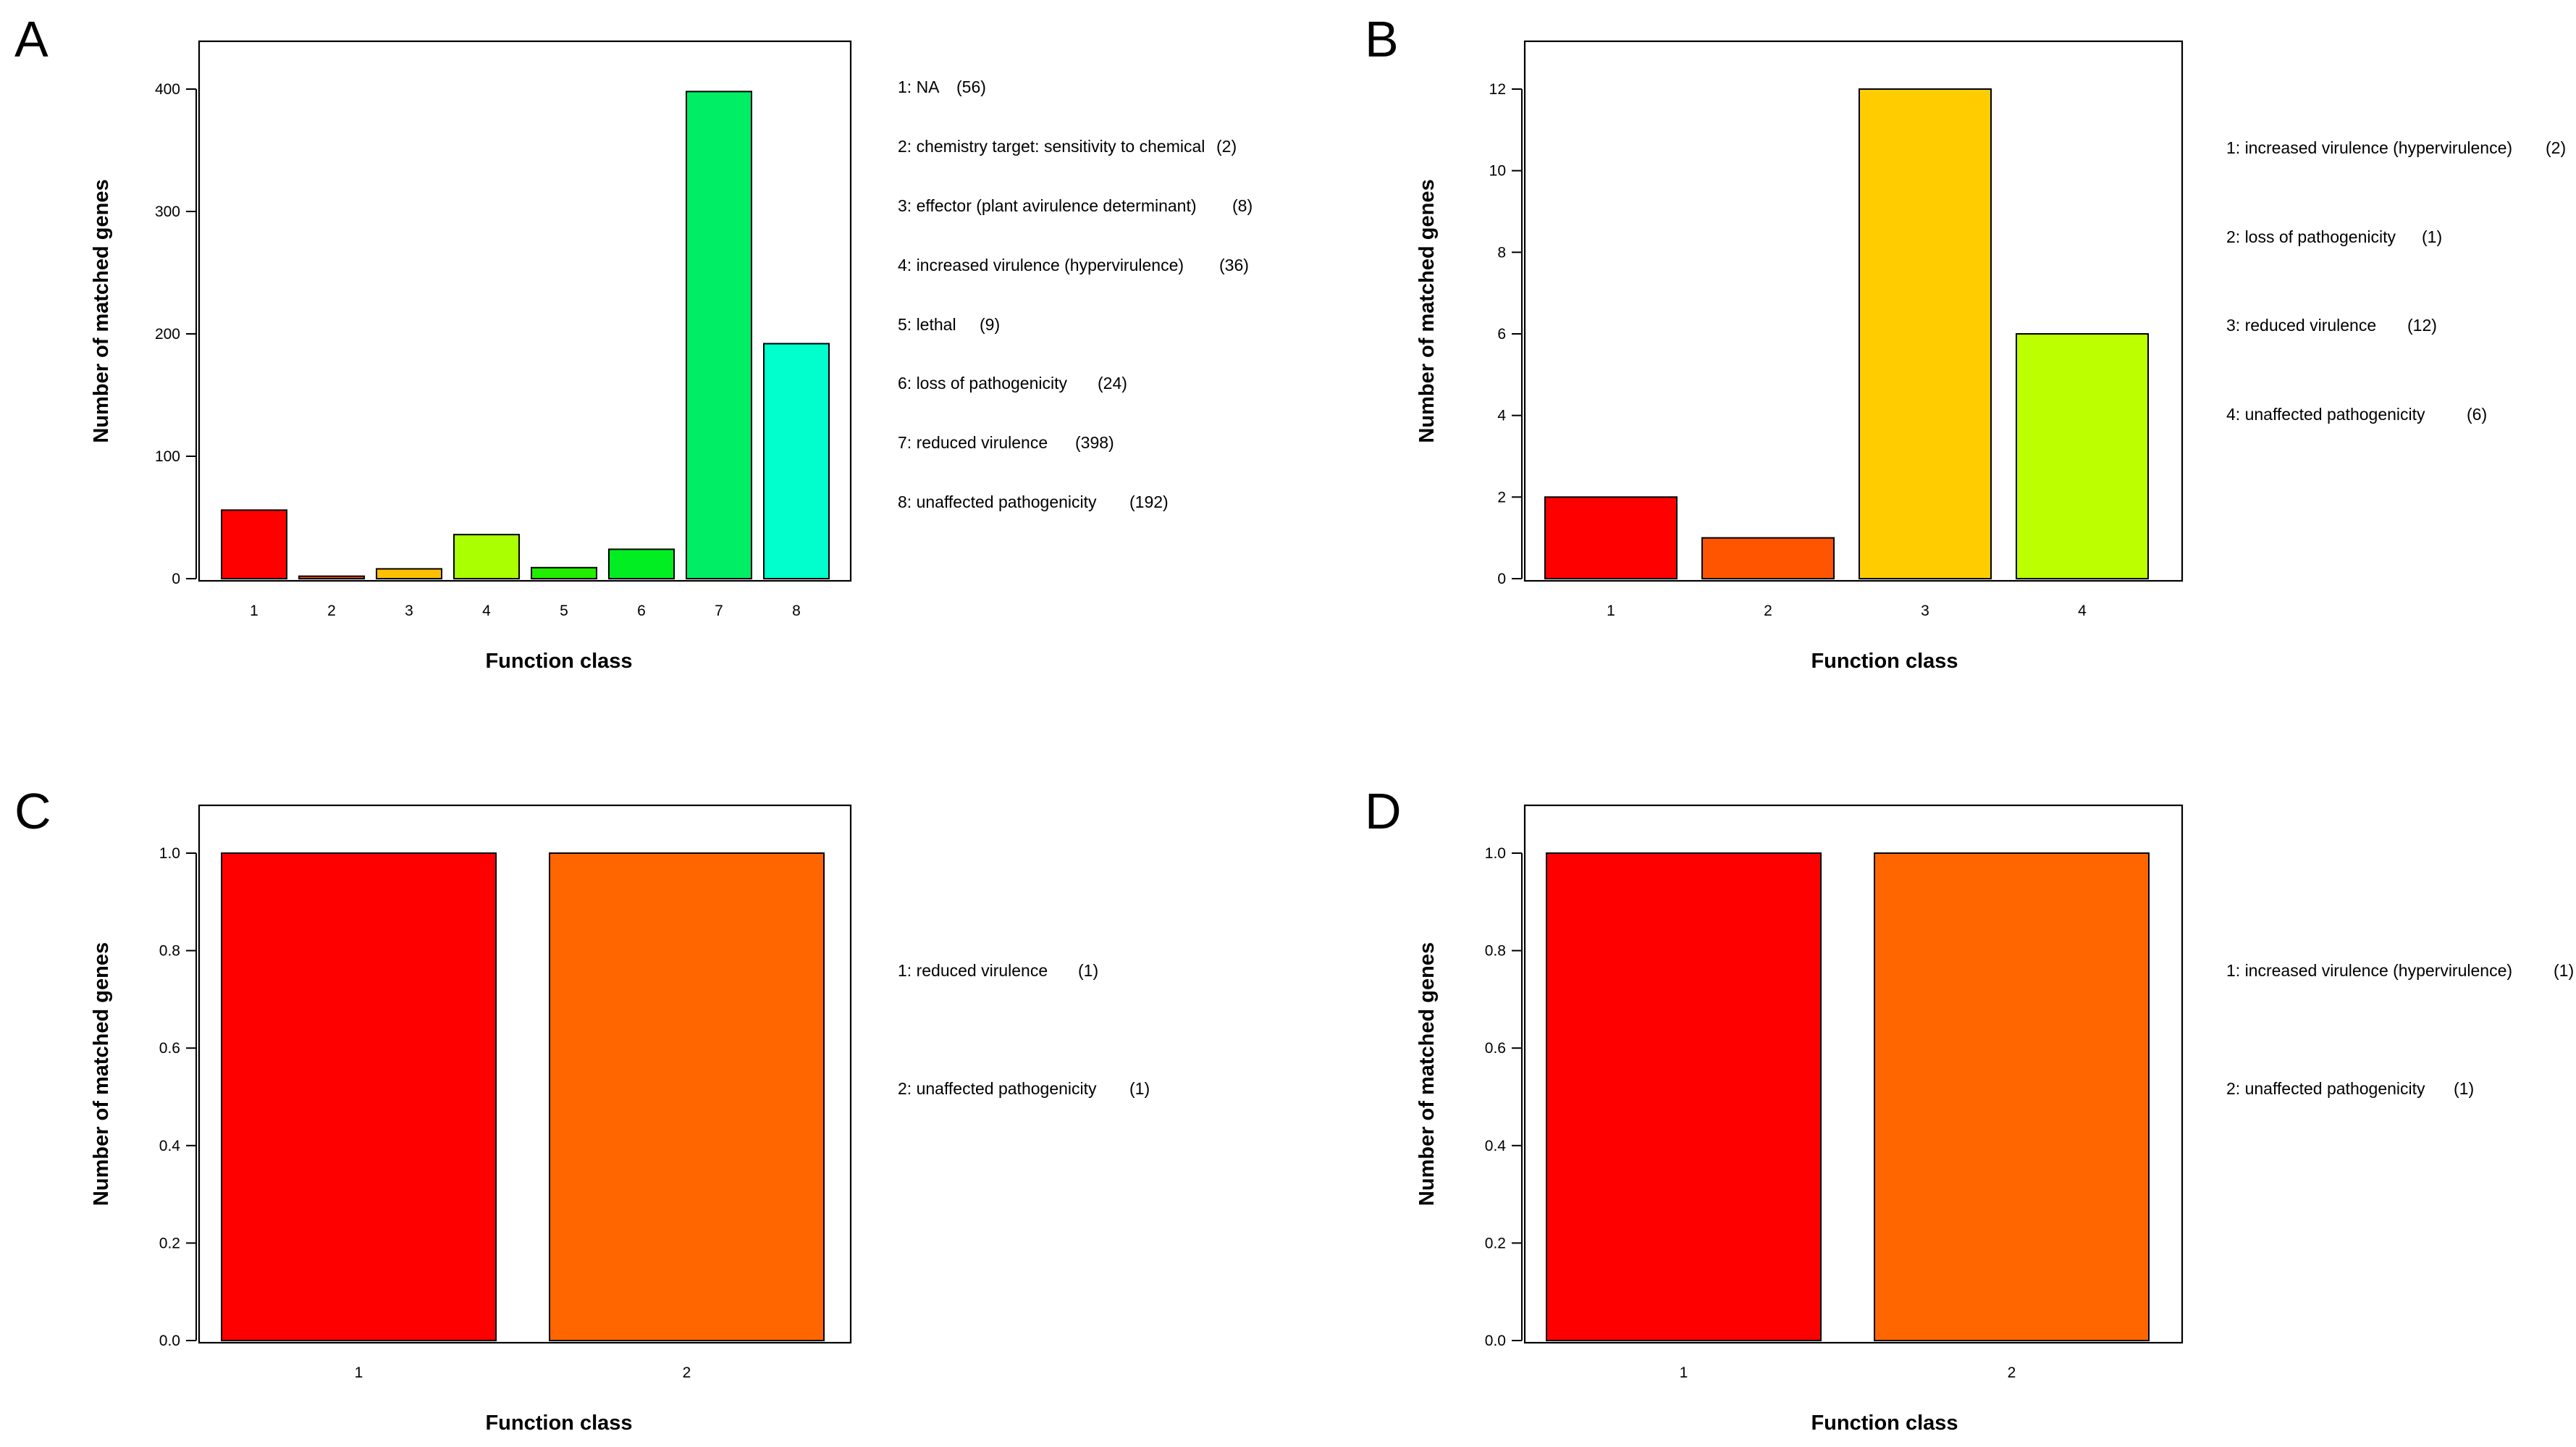 This screenshot has width=2576, height=1447. I want to click on chart-a-legend-count: (2), so click(1226, 147).